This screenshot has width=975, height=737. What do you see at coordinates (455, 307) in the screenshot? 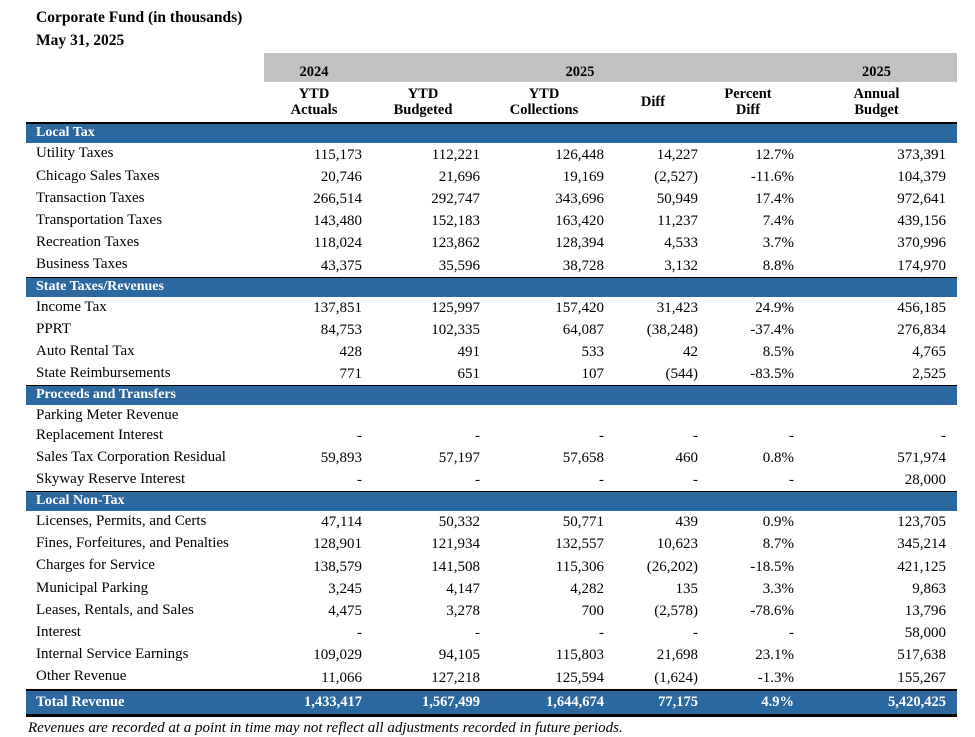
I see `cell-ytd-budgeted: 125,997` at bounding box center [455, 307].